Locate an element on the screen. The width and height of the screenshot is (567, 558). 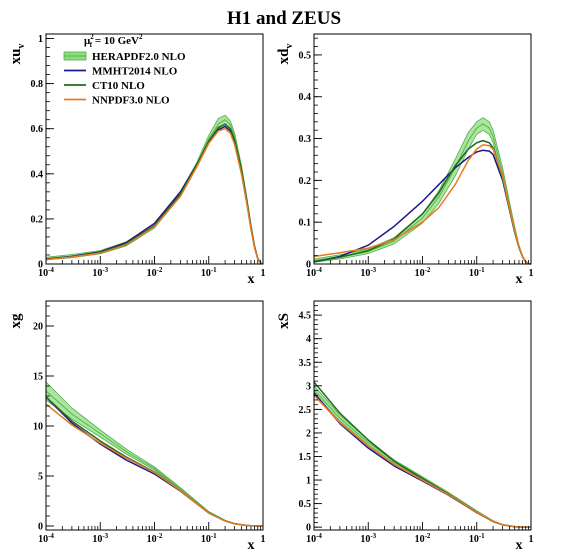
y-axis-label: xuv is located at coordinates (17, 54).